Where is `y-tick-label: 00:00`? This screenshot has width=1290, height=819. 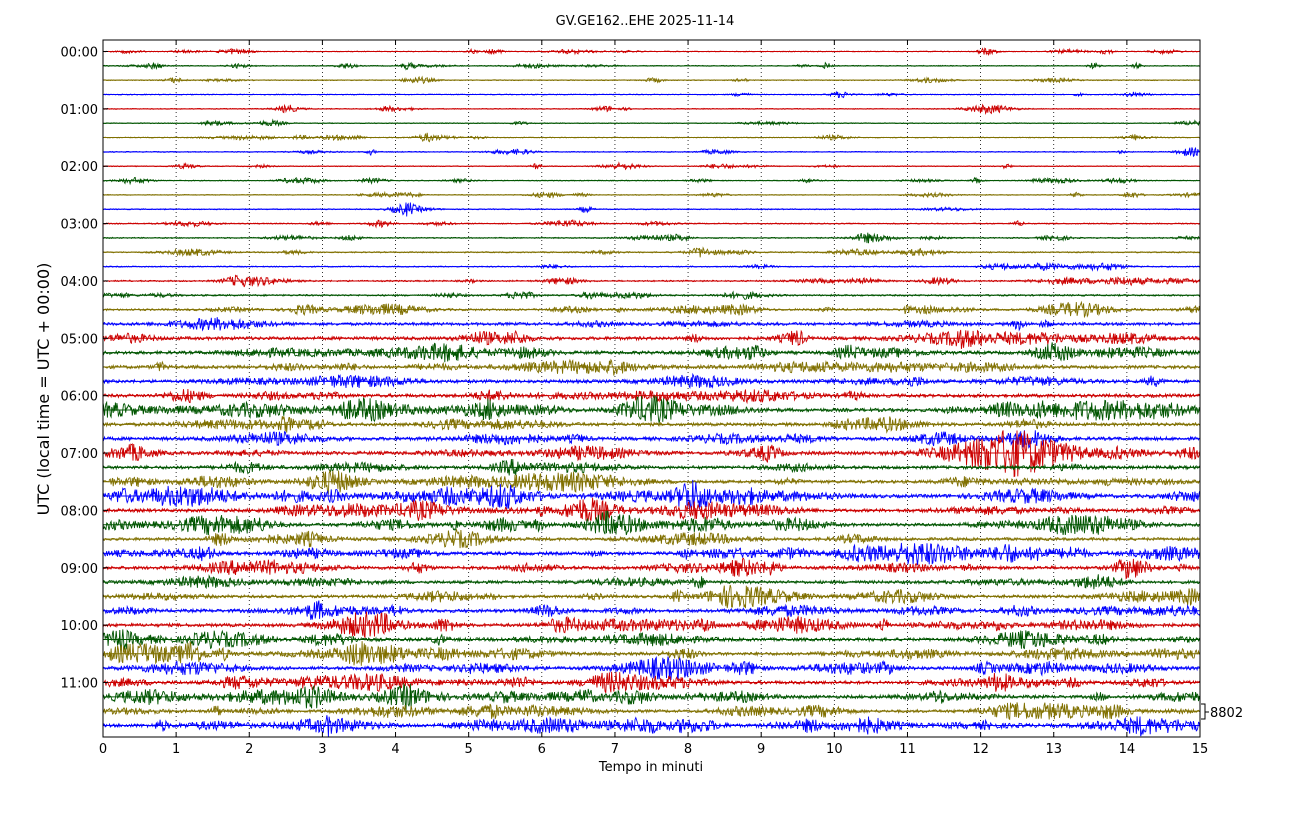 y-tick-label: 00:00 is located at coordinates (79, 53).